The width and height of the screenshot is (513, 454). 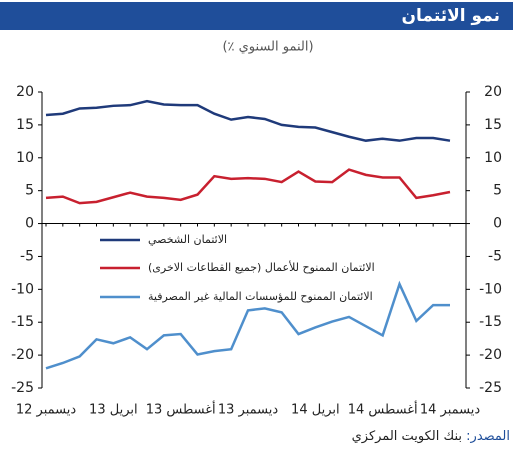 What do you see at coordinates (181, 409) in the screenshot?
I see `x-tick-label: أغسطس 13` at bounding box center [181, 409].